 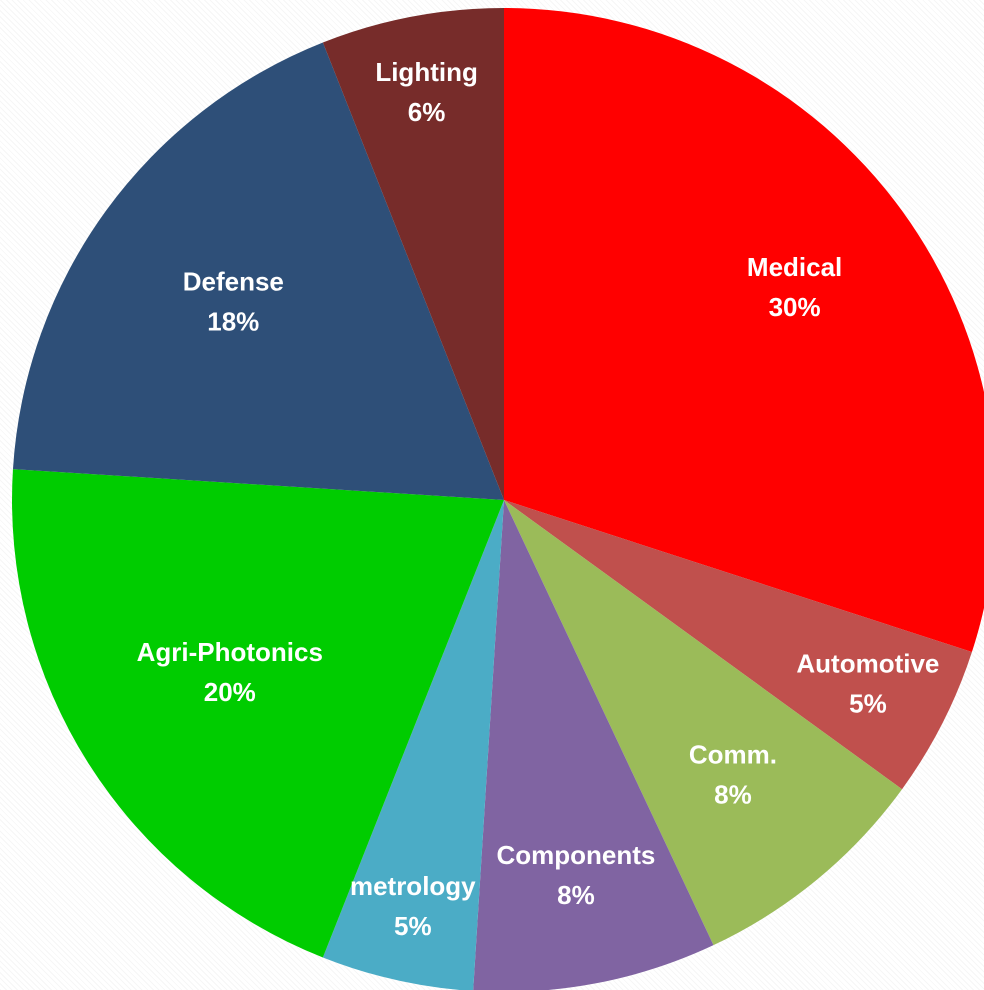 I want to click on slice-value-automotive: 5%, so click(x=868, y=703).